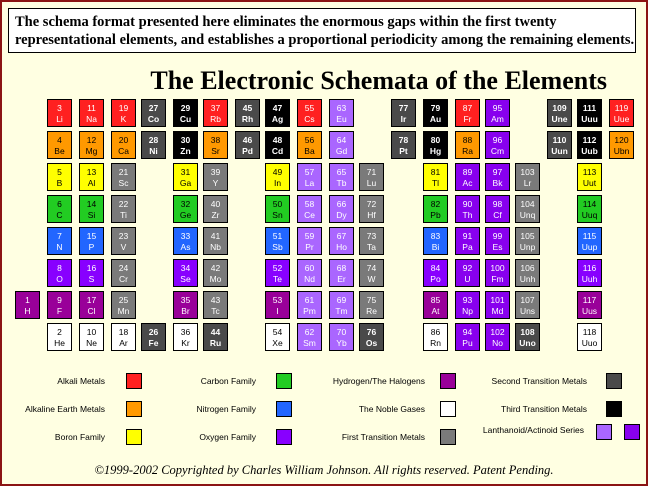  I want to click on element-cell-uut: 113 Uut, so click(589, 177).